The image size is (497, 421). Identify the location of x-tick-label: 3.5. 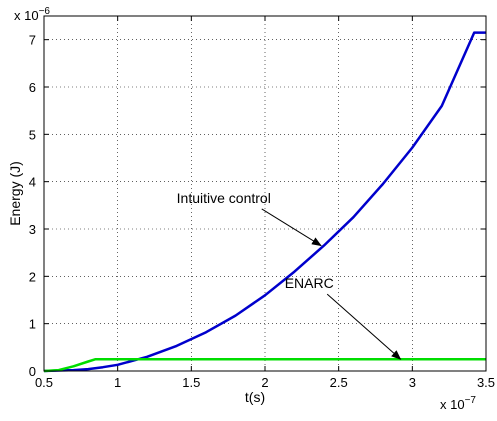
(486, 382).